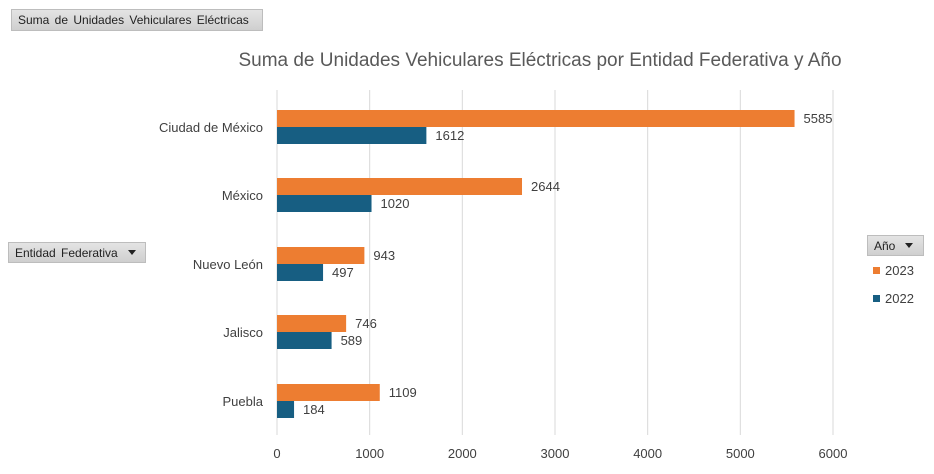 The image size is (934, 474). What do you see at coordinates (647, 453) in the screenshot?
I see `x-tick-label: 4000` at bounding box center [647, 453].